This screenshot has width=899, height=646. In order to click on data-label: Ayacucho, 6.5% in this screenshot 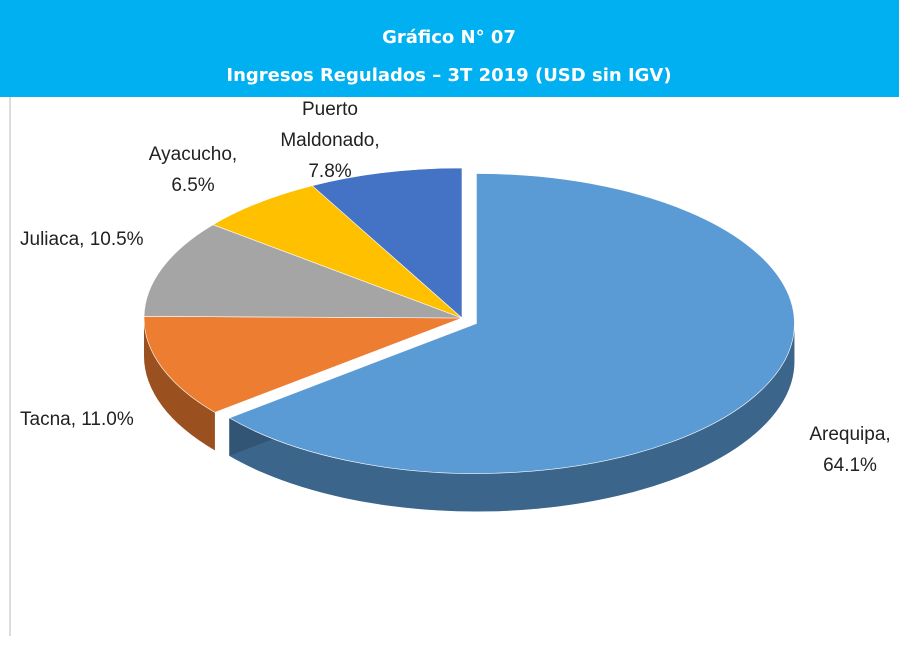, I will do `click(193, 170)`.